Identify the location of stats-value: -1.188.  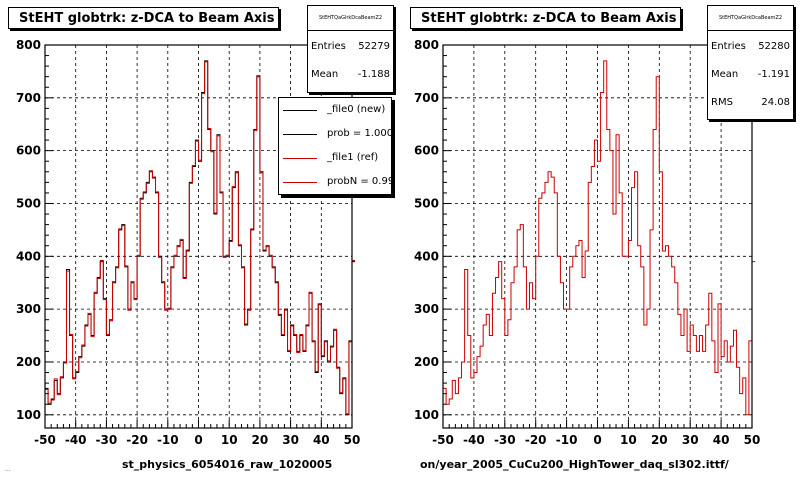
(373, 74).